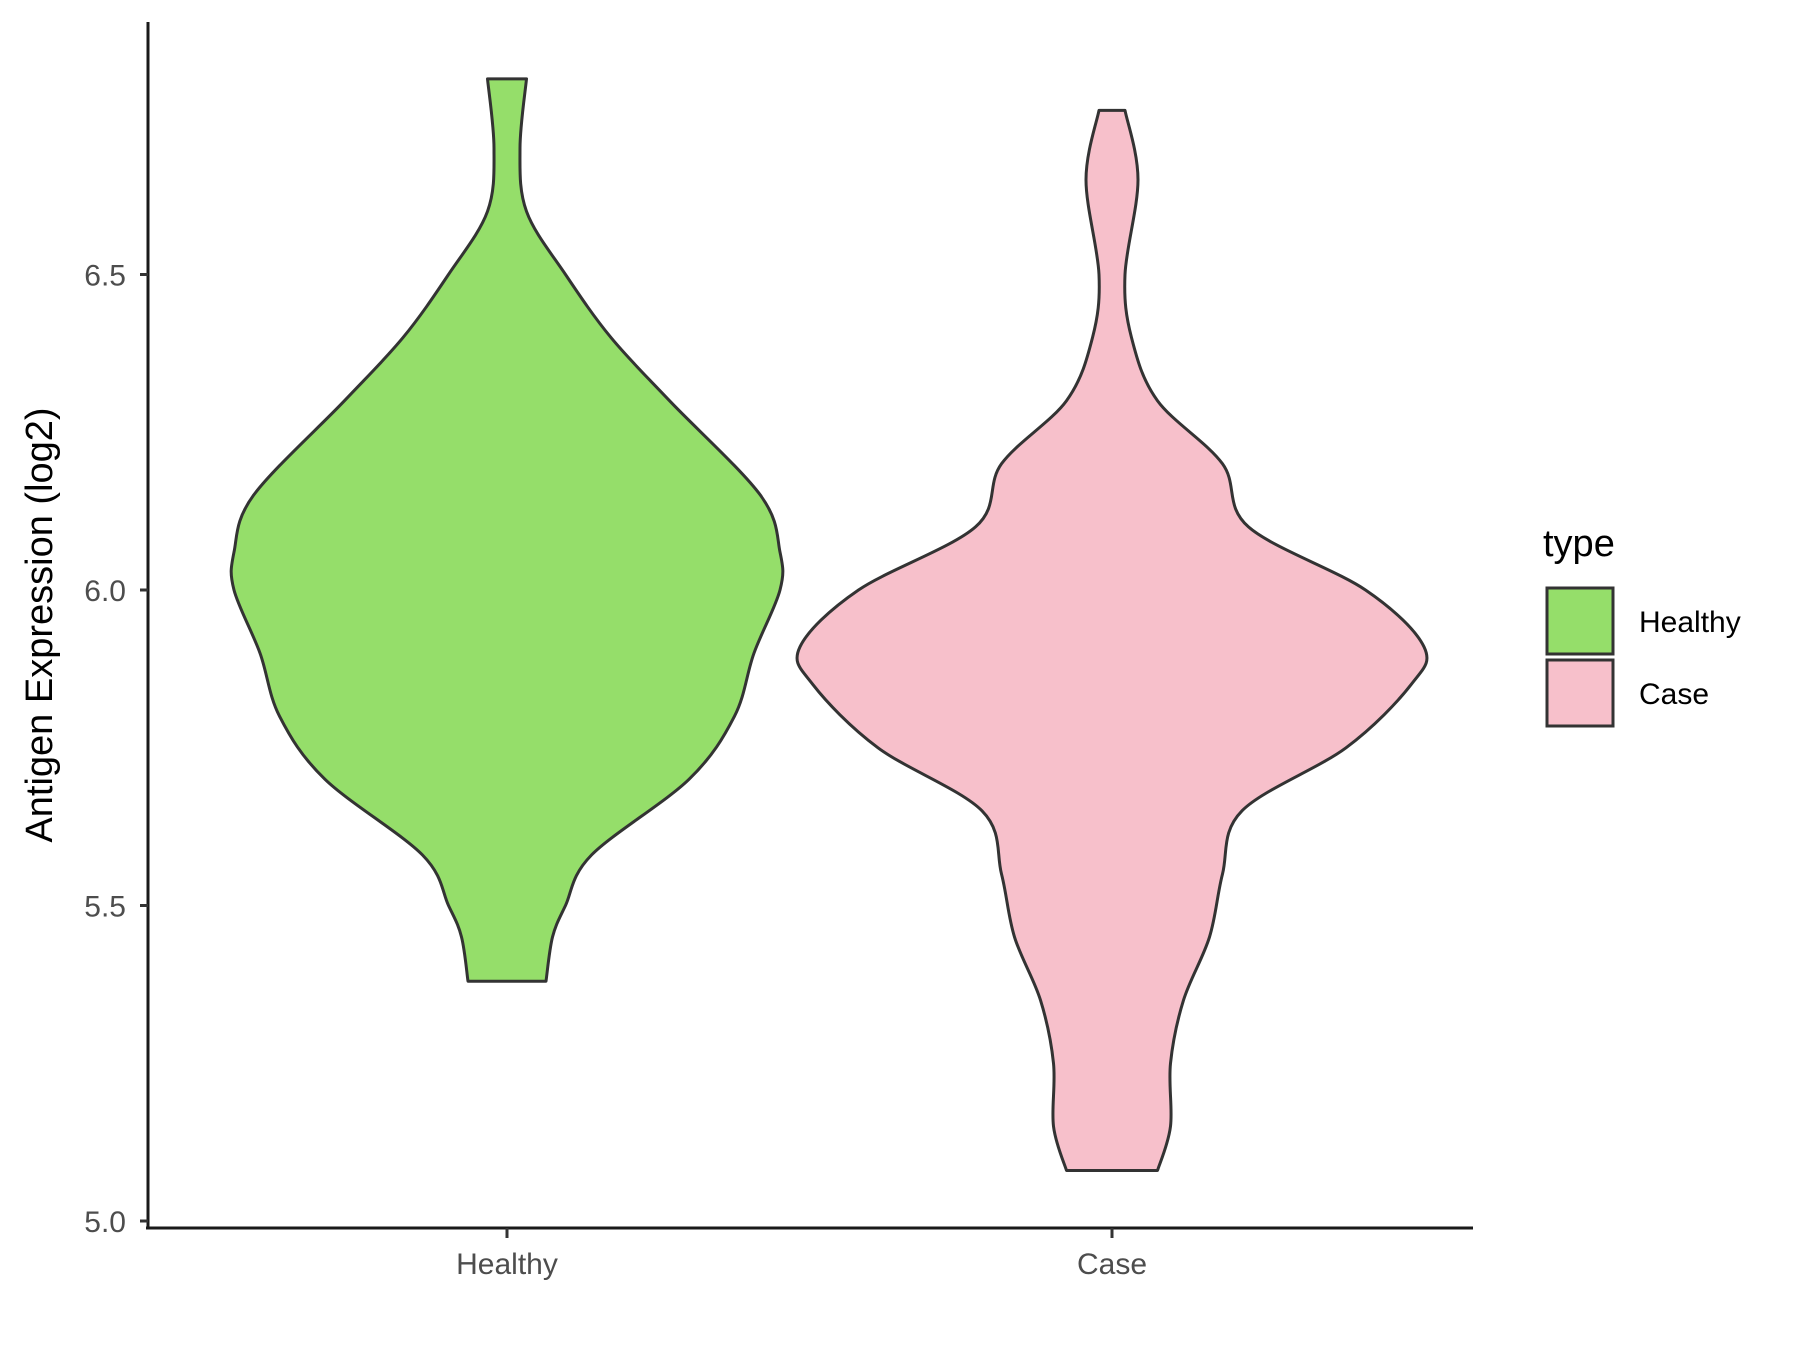 This screenshot has width=1800, height=1350. Describe the element at coordinates (507, 1264) in the screenshot. I see `x-tick-label: Healthy` at that location.